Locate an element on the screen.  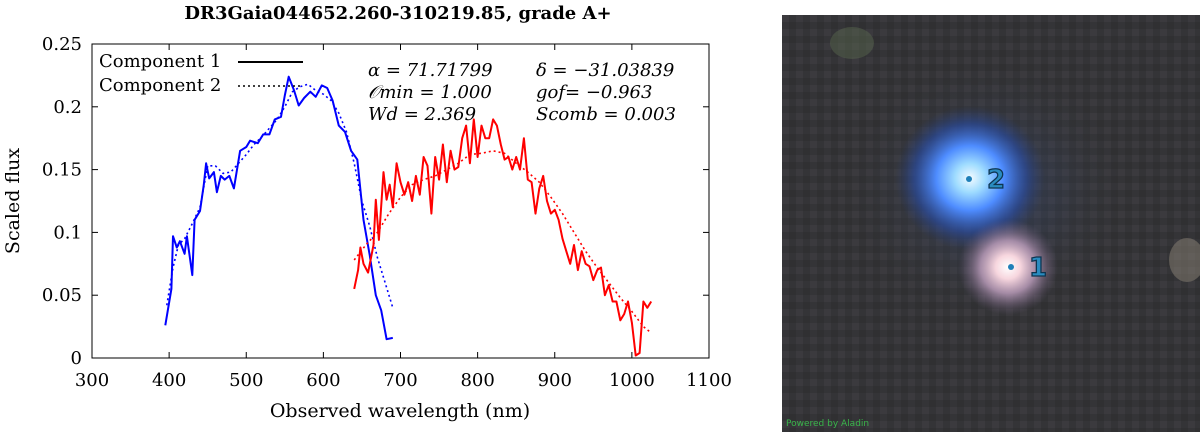
marker-1-label: 1 is located at coordinates (1038, 268).